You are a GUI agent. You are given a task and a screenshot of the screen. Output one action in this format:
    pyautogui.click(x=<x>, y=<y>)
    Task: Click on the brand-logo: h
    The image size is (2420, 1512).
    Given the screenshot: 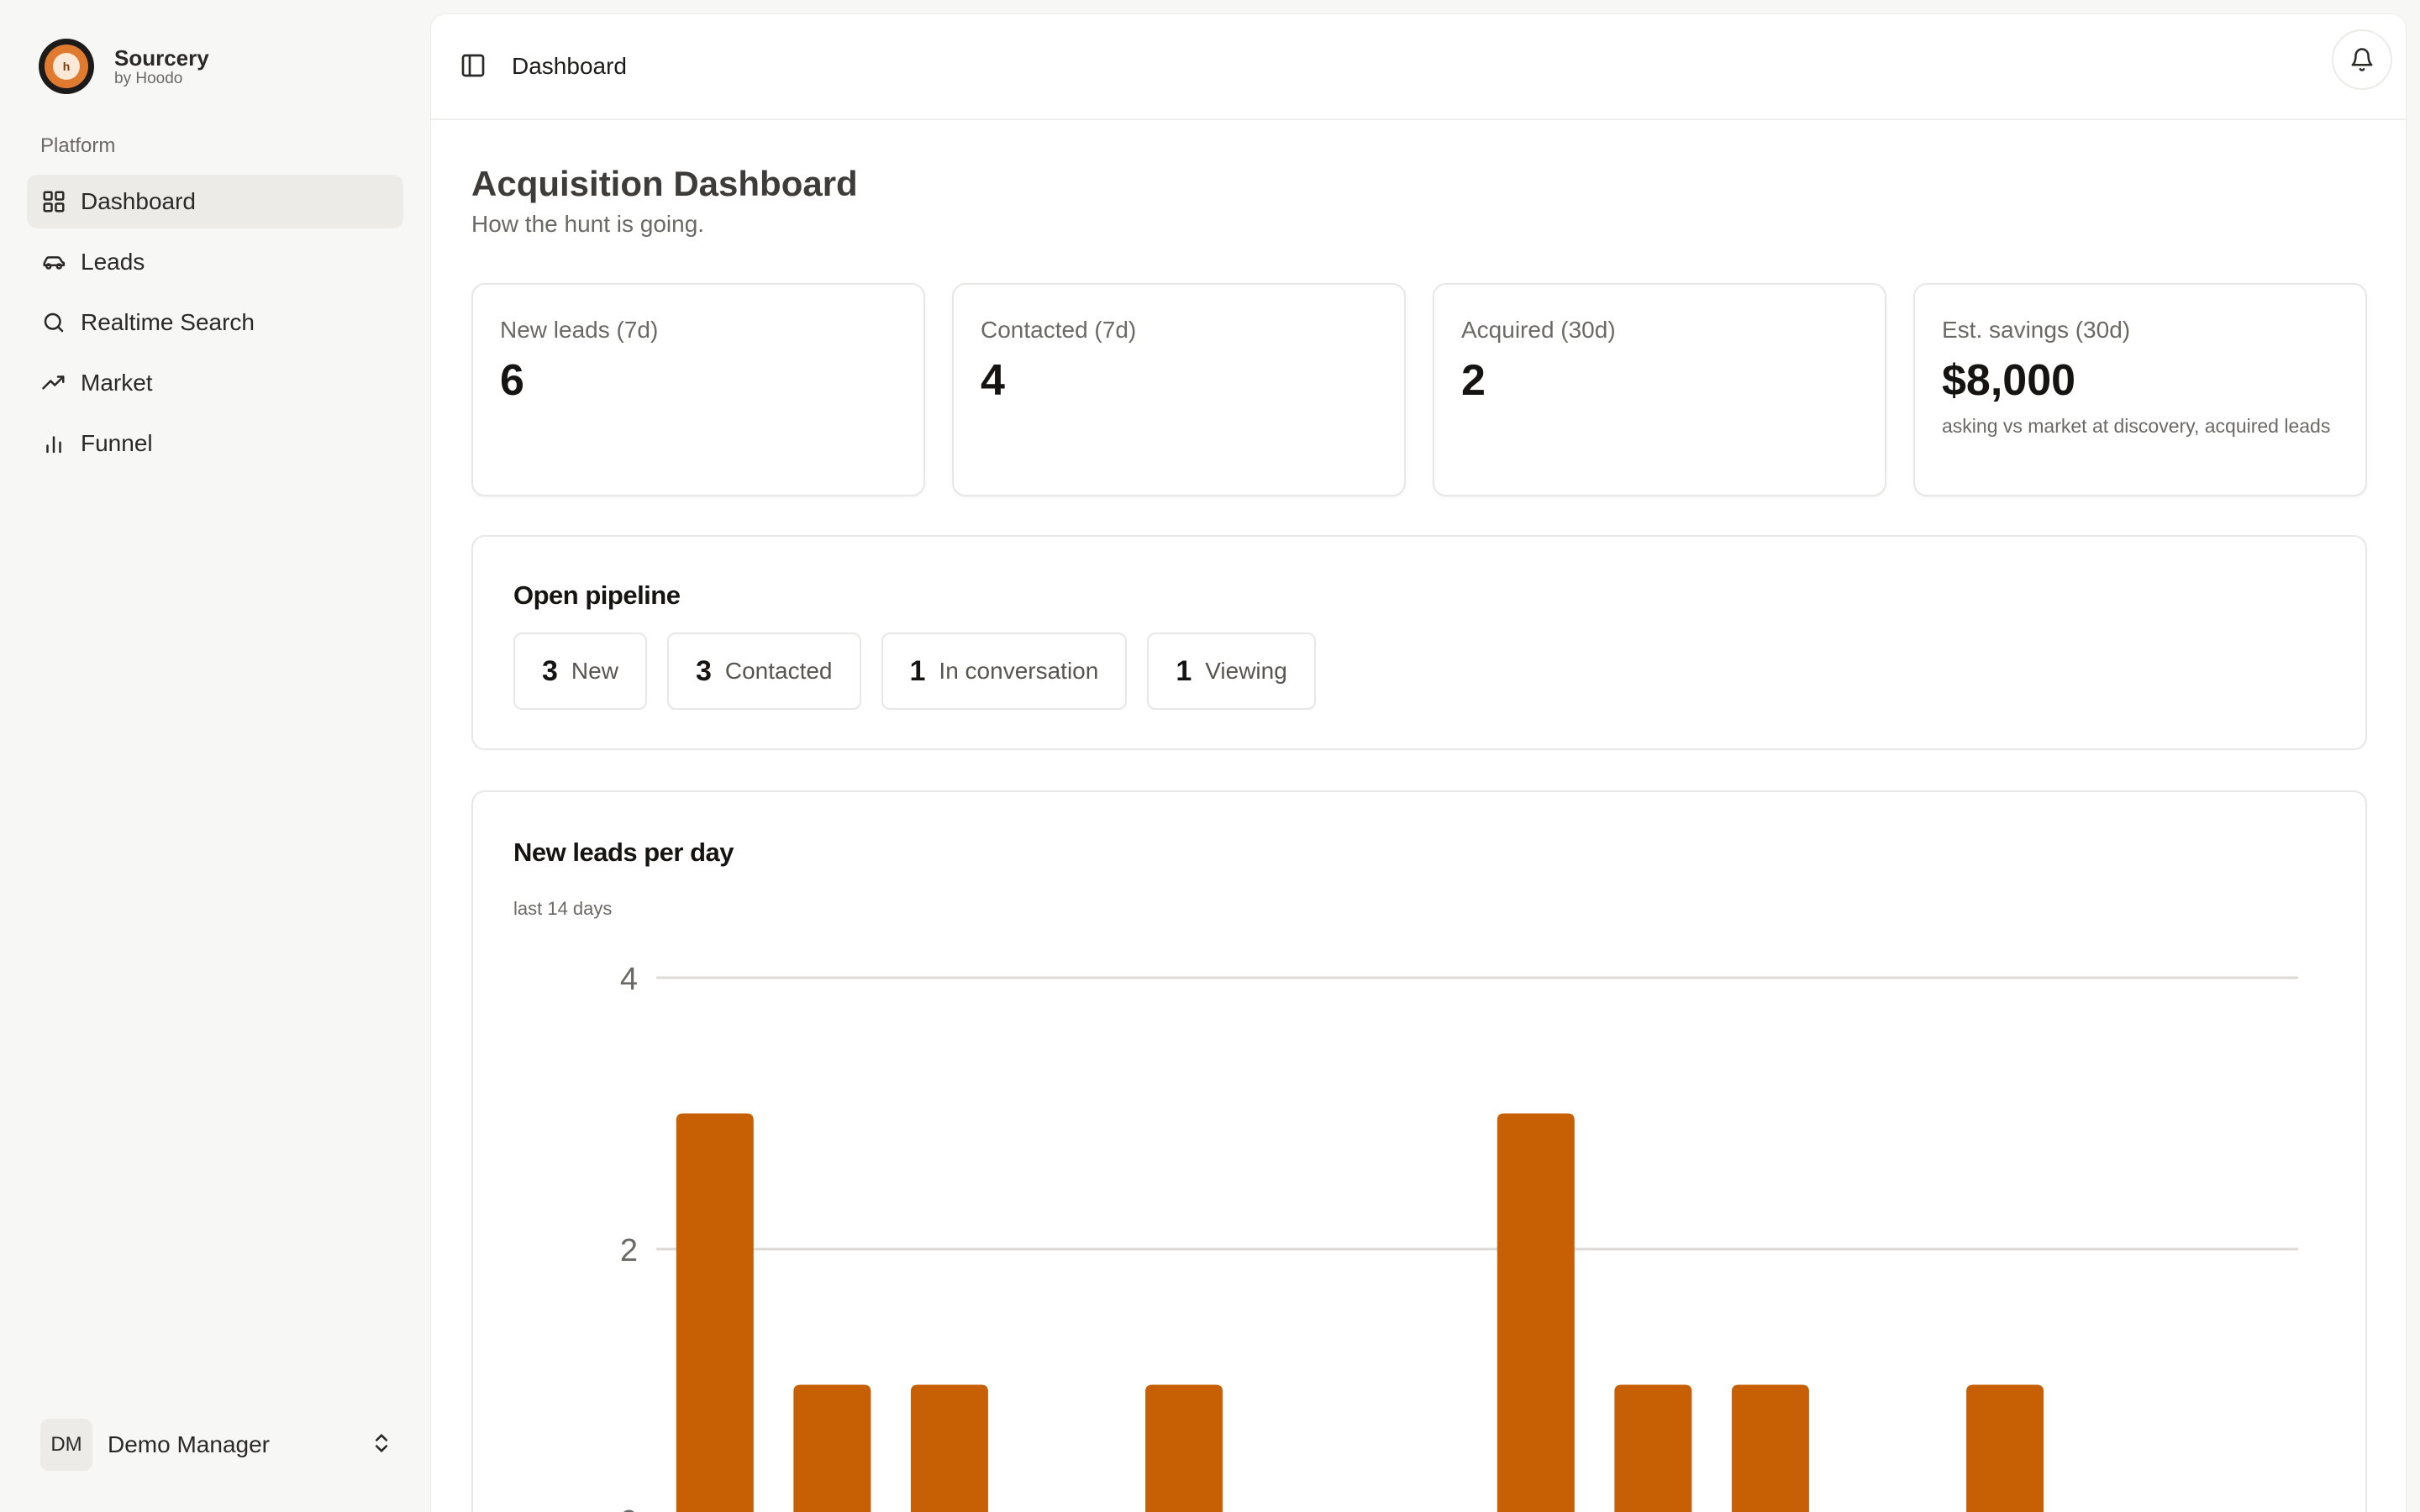 What is the action you would take?
    pyautogui.click(x=66, y=66)
    